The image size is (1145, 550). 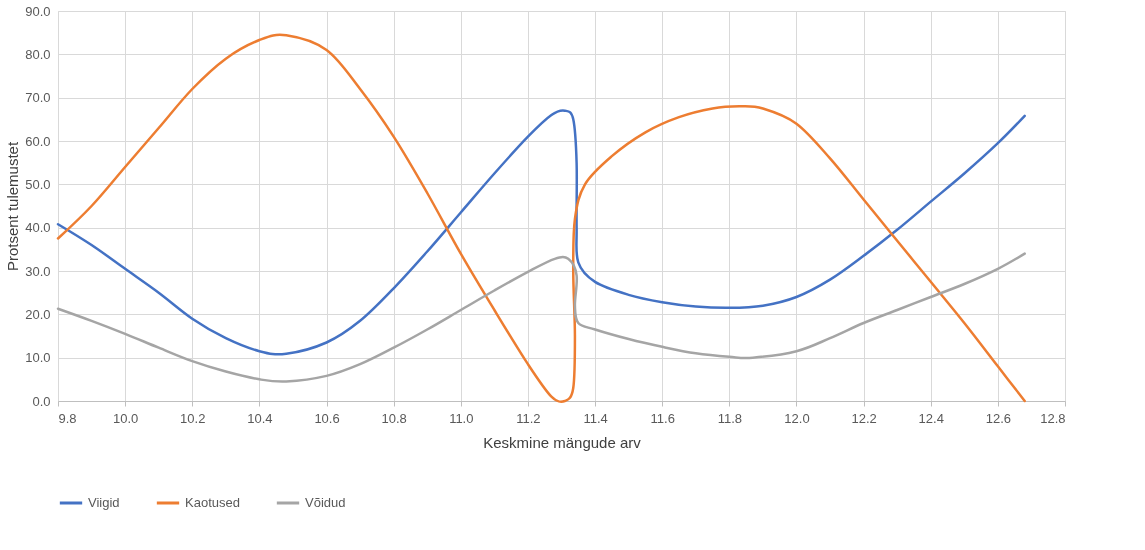 I want to click on x-tick-label: 11.6, so click(x=662, y=418).